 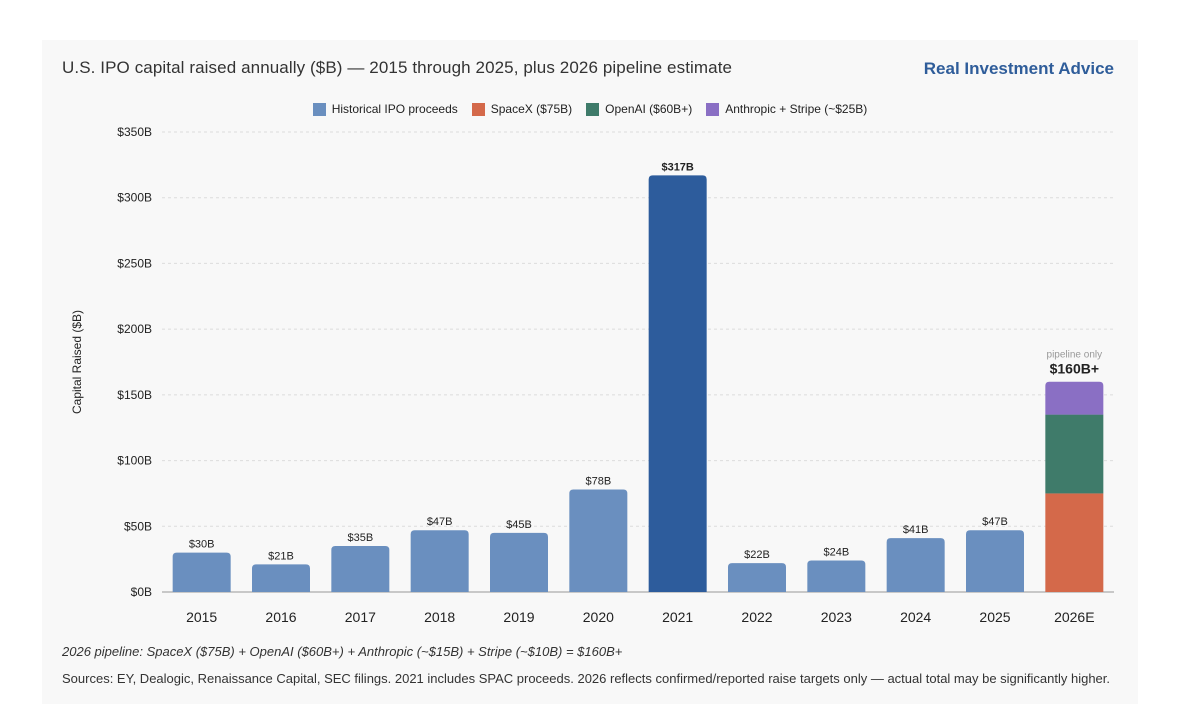 What do you see at coordinates (281, 556) in the screenshot?
I see `data-label: $21B` at bounding box center [281, 556].